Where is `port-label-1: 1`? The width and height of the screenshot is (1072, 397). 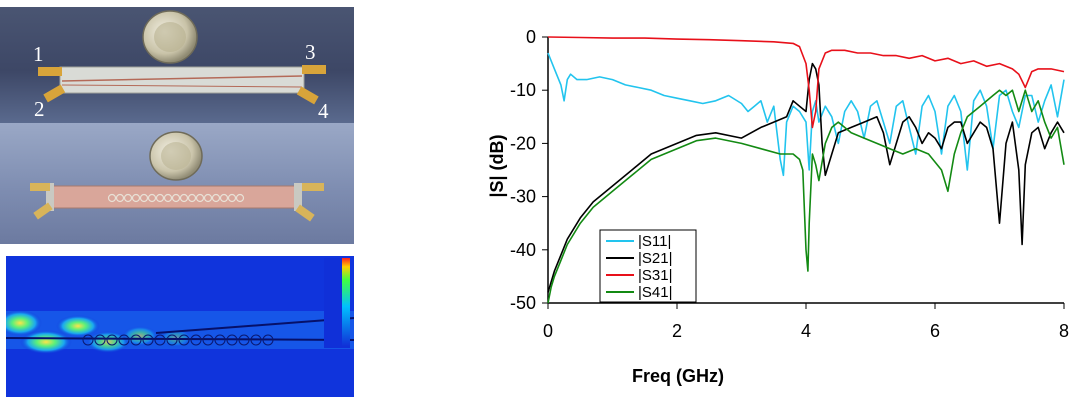 port-label-1: 1 is located at coordinates (38, 54).